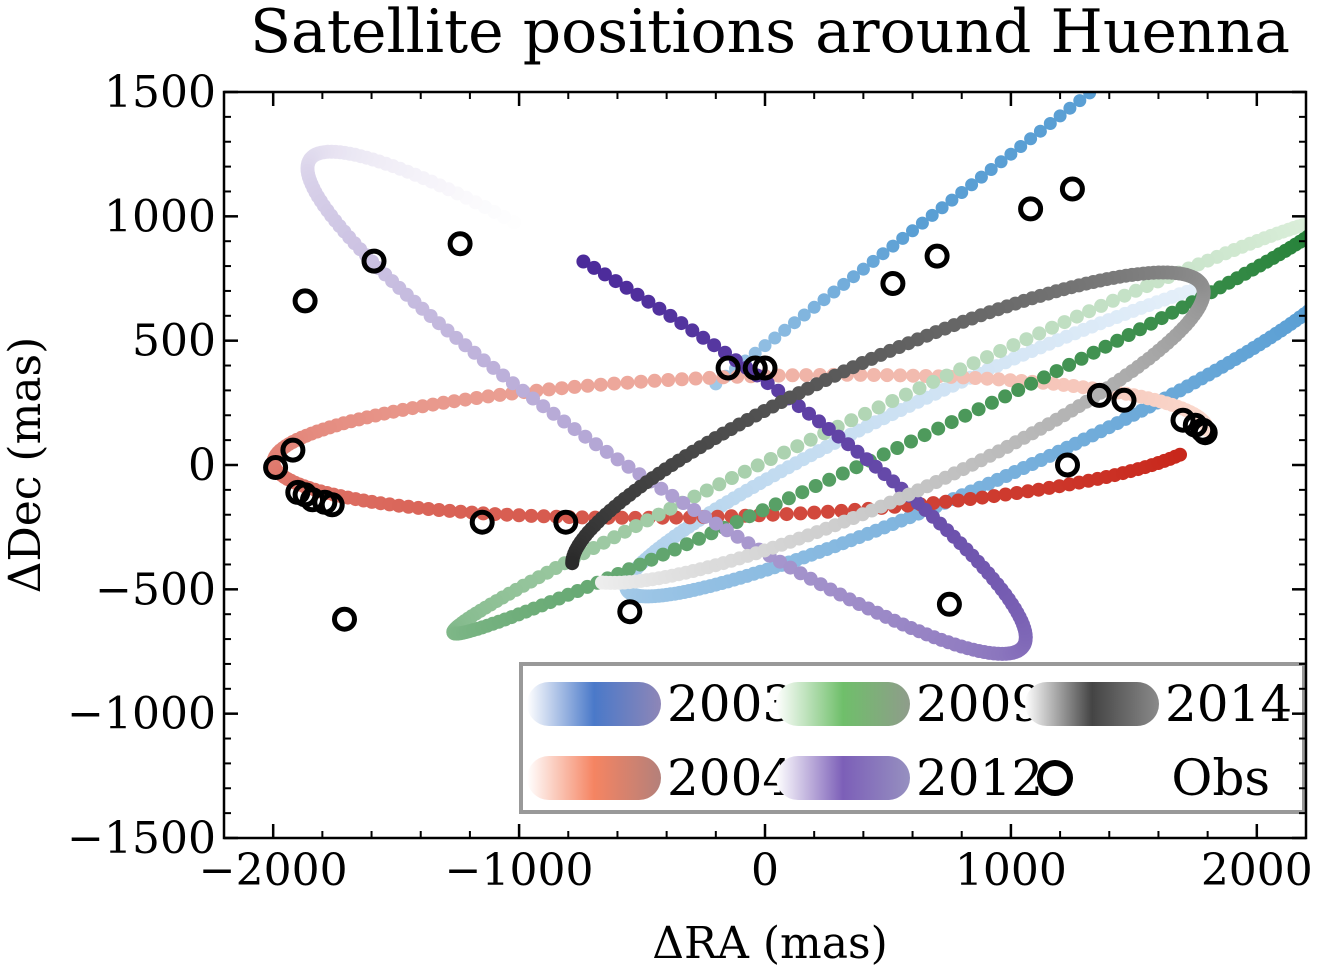 The image size is (1333, 973). Describe the element at coordinates (1220, 778) in the screenshot. I see `legend-label-obs: Obs` at that location.